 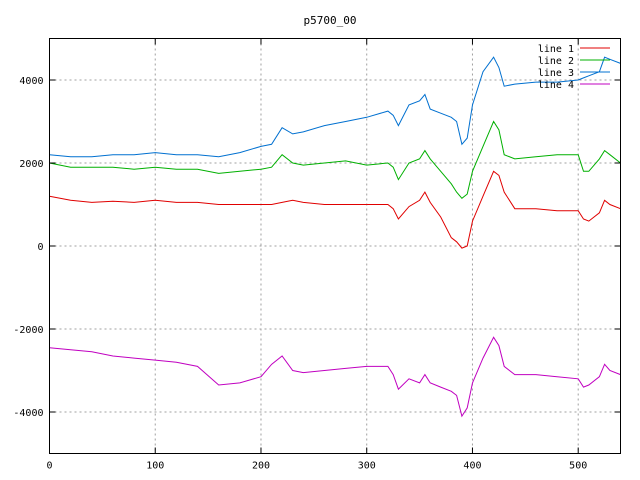 I want to click on chart-title: p5700_00, so click(x=330, y=20).